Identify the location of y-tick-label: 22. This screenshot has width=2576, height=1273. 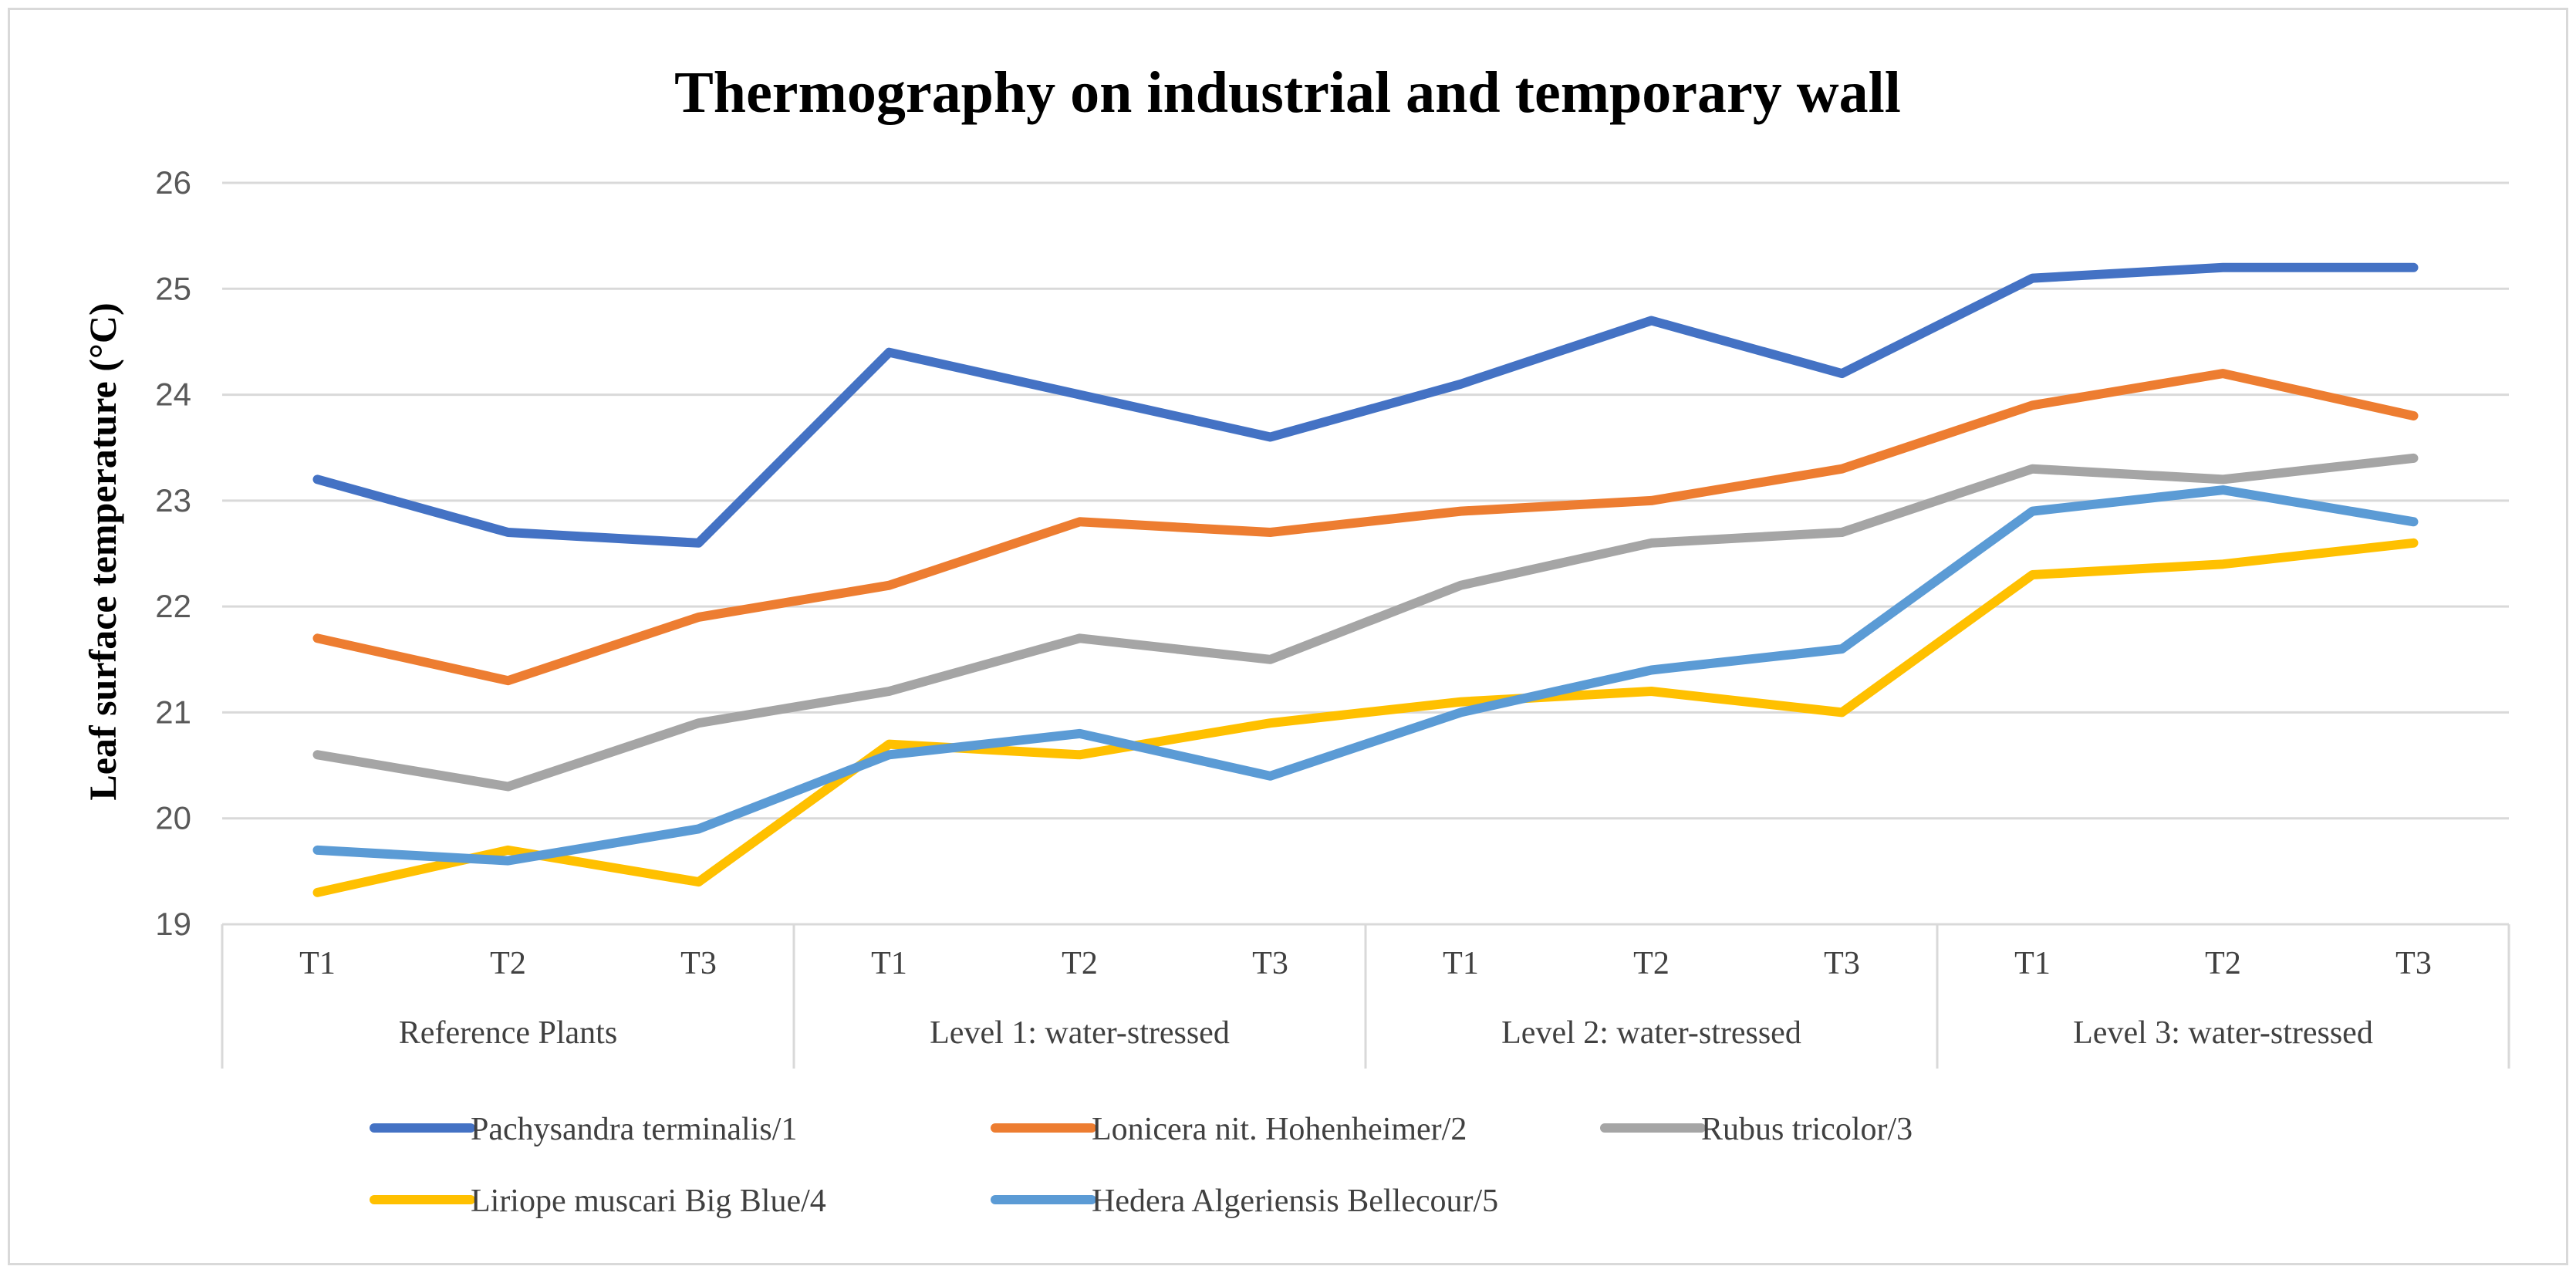
(173, 606).